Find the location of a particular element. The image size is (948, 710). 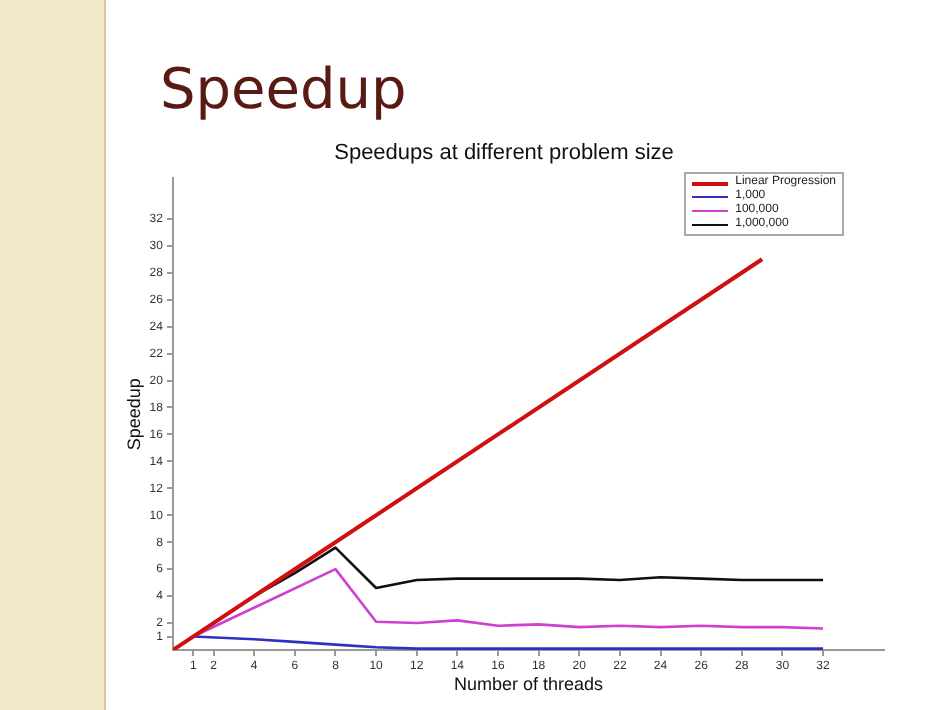

chart-title: Speedup is located at coordinates (283, 89).